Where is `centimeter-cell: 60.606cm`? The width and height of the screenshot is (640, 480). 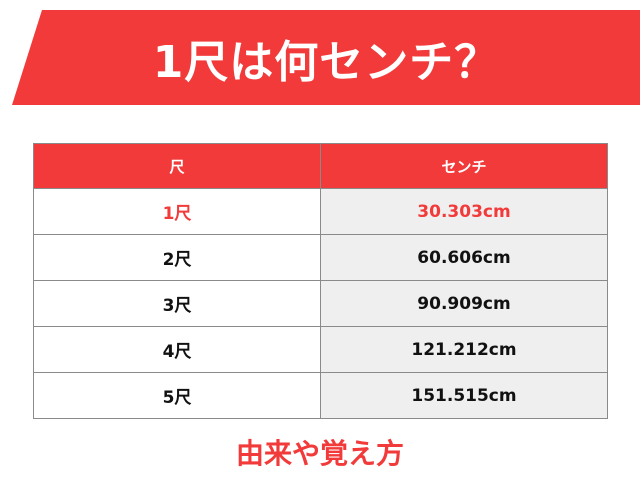
centimeter-cell: 60.606cm is located at coordinates (464, 257).